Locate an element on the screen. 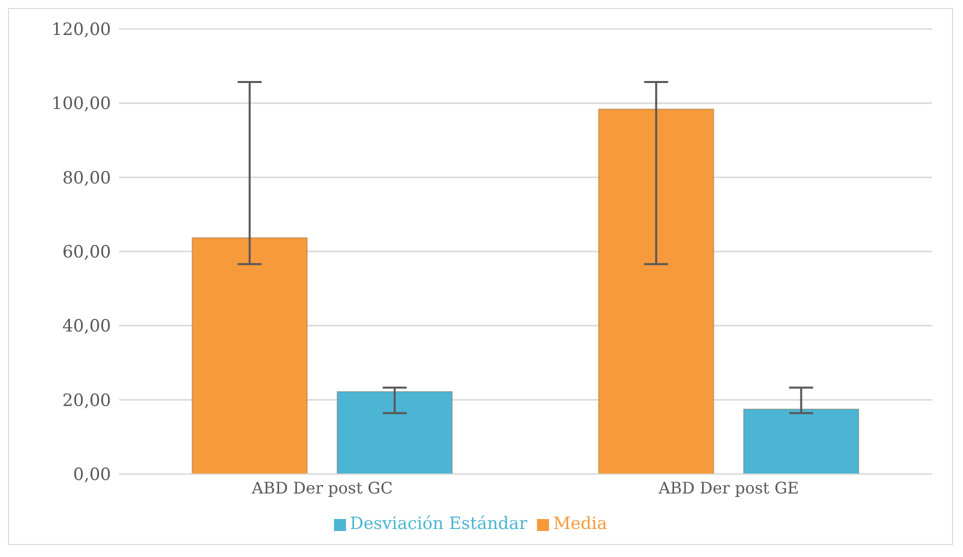 Image resolution: width=963 pixels, height=557 pixels. y-tick-label: 100,00 is located at coordinates (81, 104).